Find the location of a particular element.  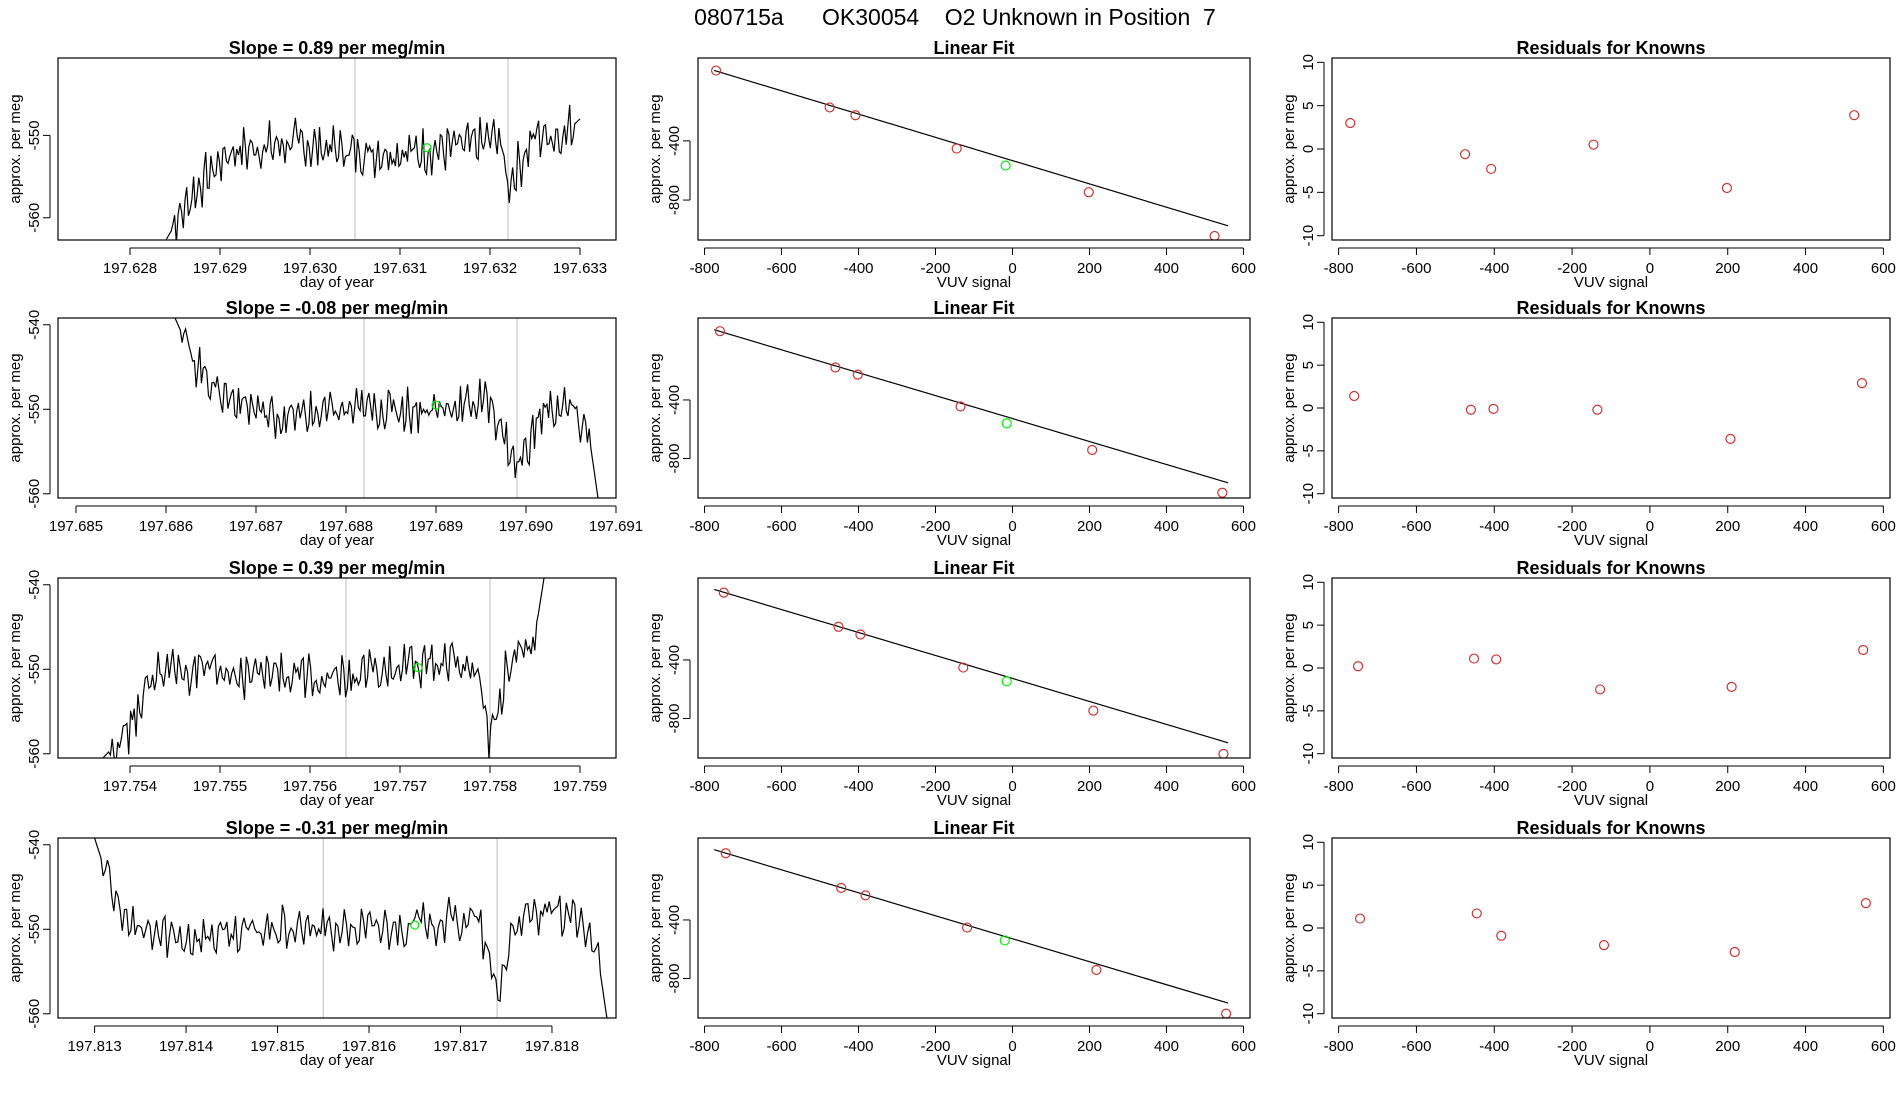

x-tick-label: 197.689 is located at coordinates (436, 526).